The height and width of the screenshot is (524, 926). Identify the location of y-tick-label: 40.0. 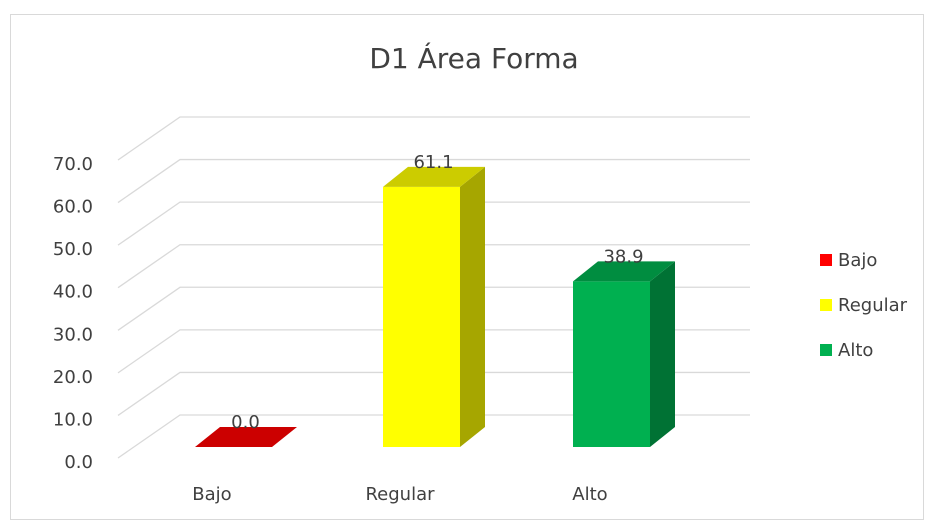
(73, 292).